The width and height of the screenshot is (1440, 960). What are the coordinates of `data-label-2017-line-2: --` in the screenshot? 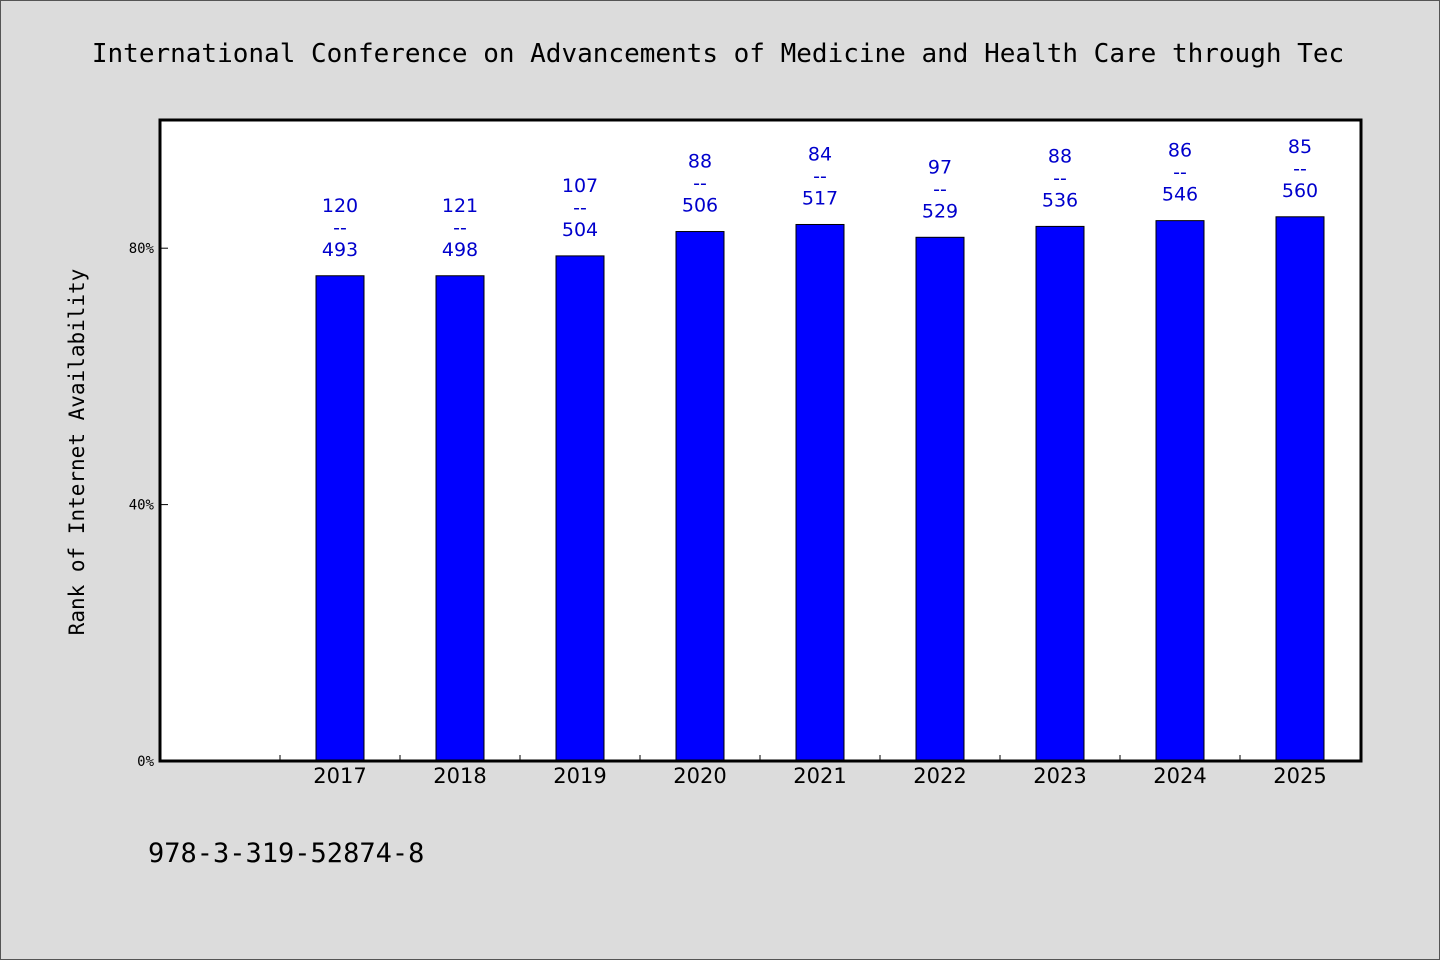 It's located at (340, 228).